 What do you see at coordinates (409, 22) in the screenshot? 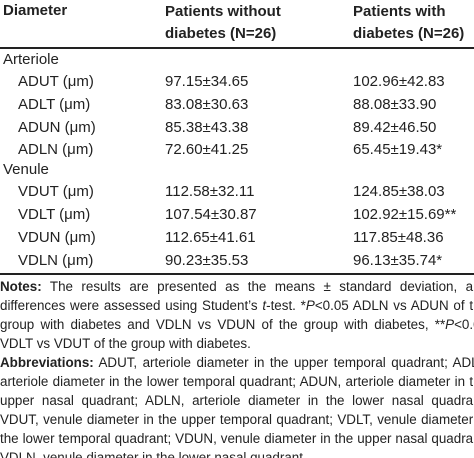
I see `header-with: Patients with diabetes (N=26)` at bounding box center [409, 22].